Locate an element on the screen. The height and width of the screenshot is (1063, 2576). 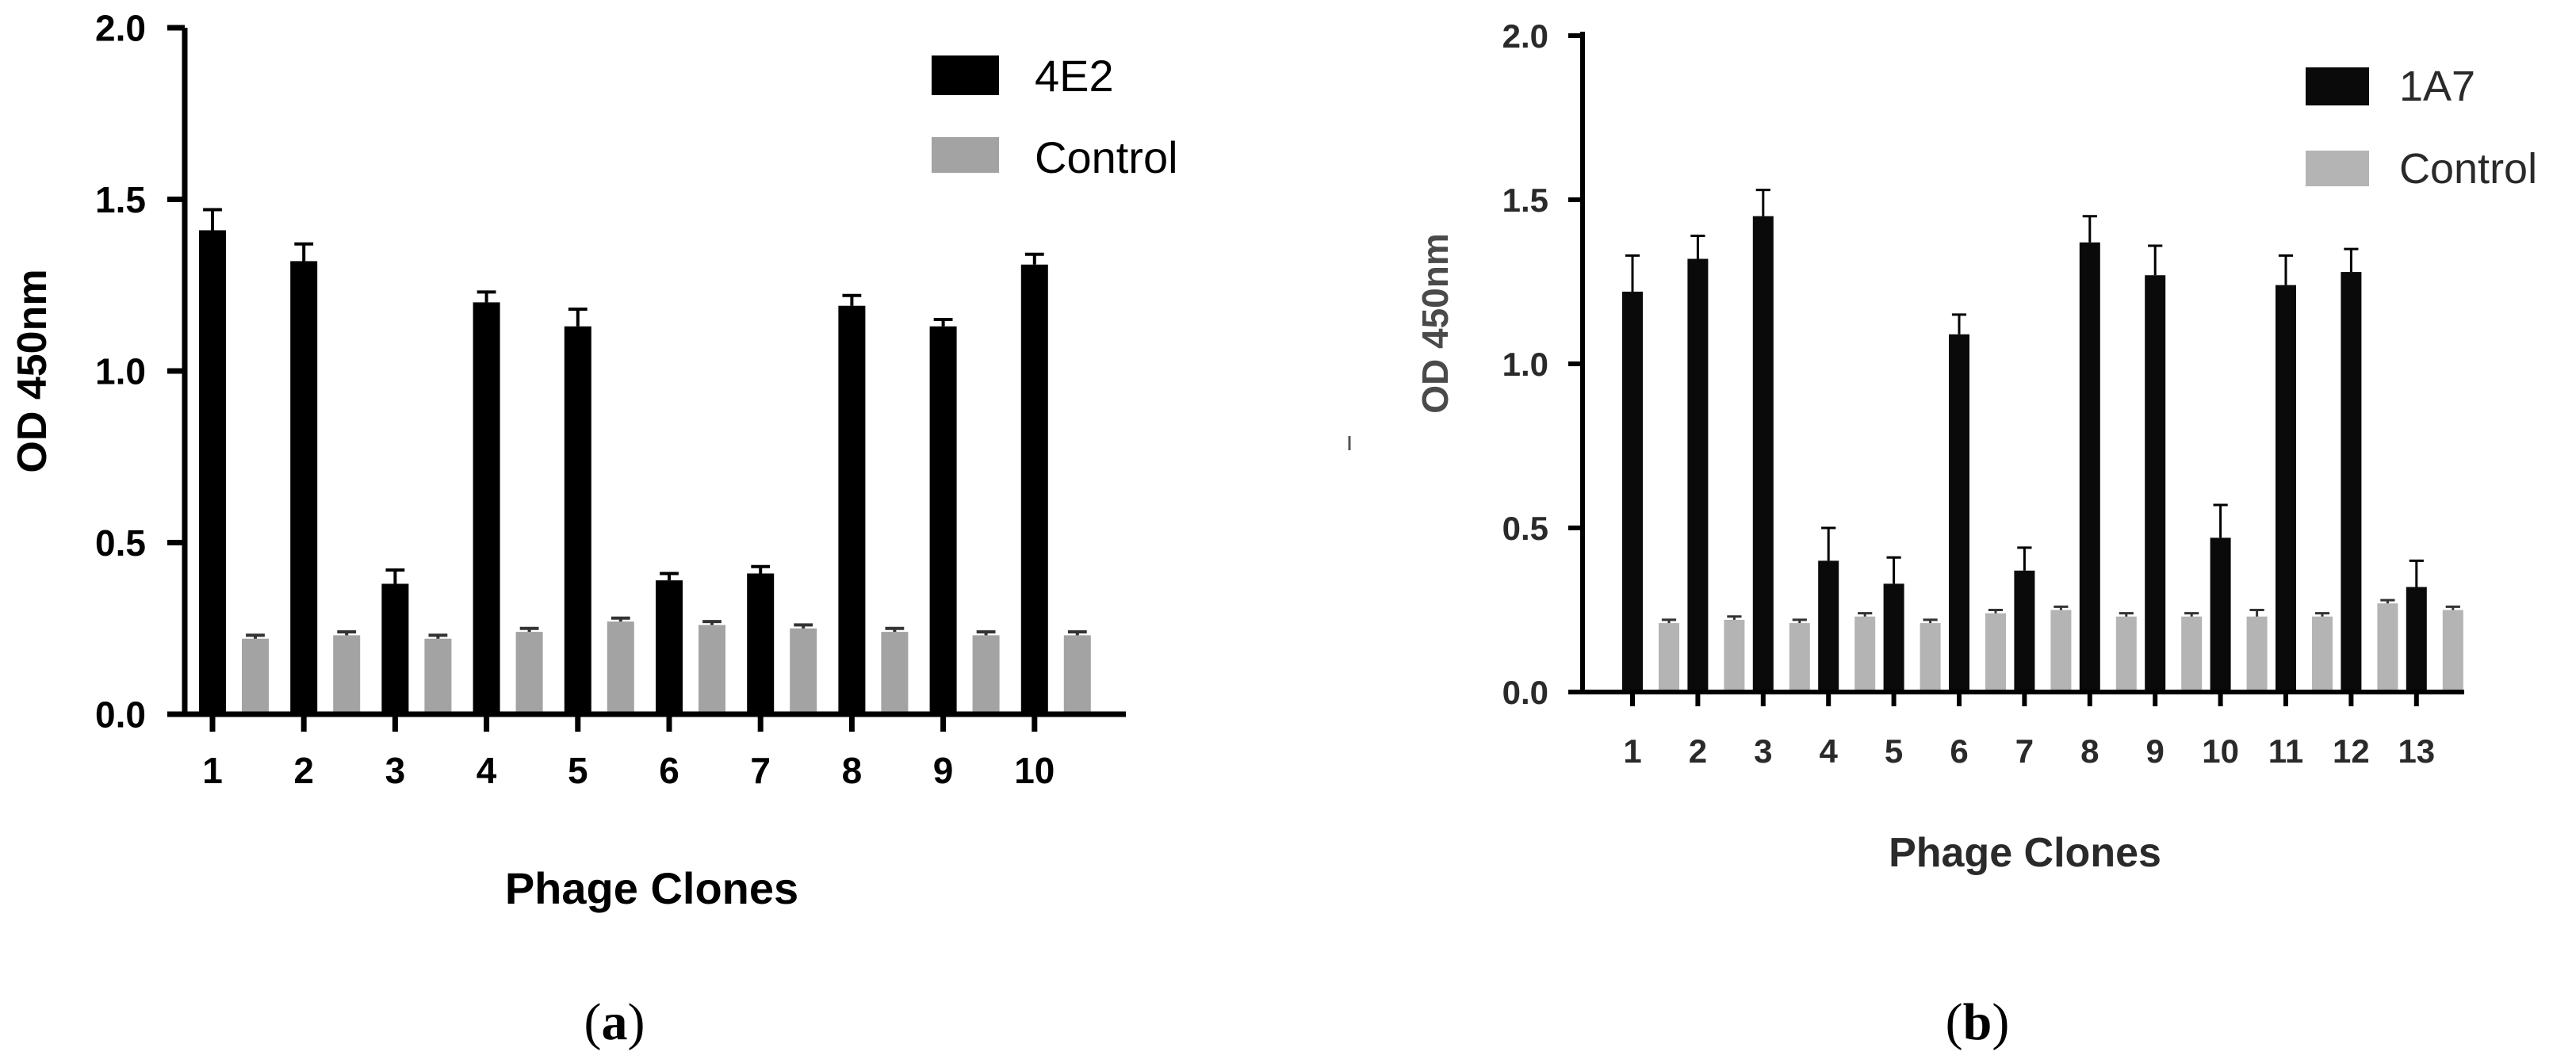
panel-a-x-tick-label: 8 is located at coordinates (852, 770).